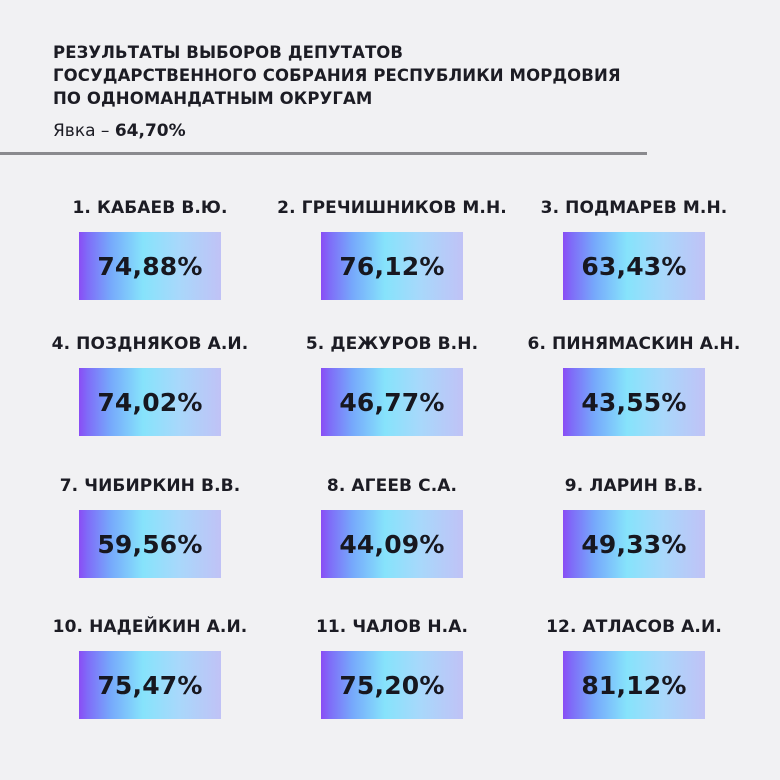 The image size is (780, 780). I want to click on percent-value: 63,43%, so click(634, 266).